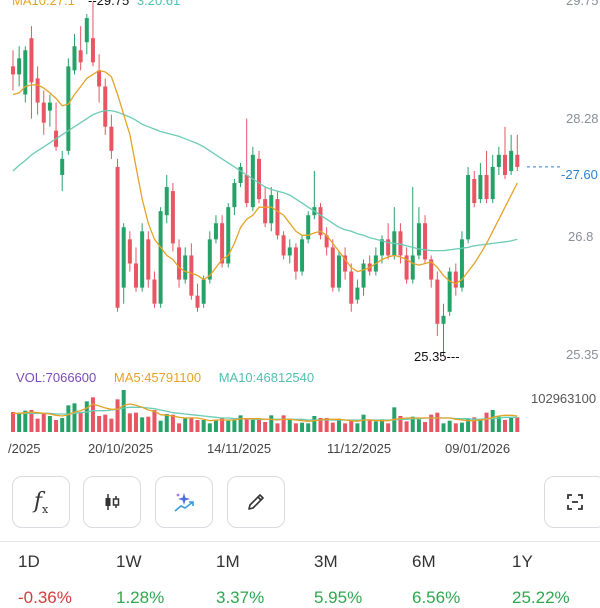 The image size is (600, 608). What do you see at coordinates (24, 448) in the screenshot?
I see `date-tick: /2025` at bounding box center [24, 448].